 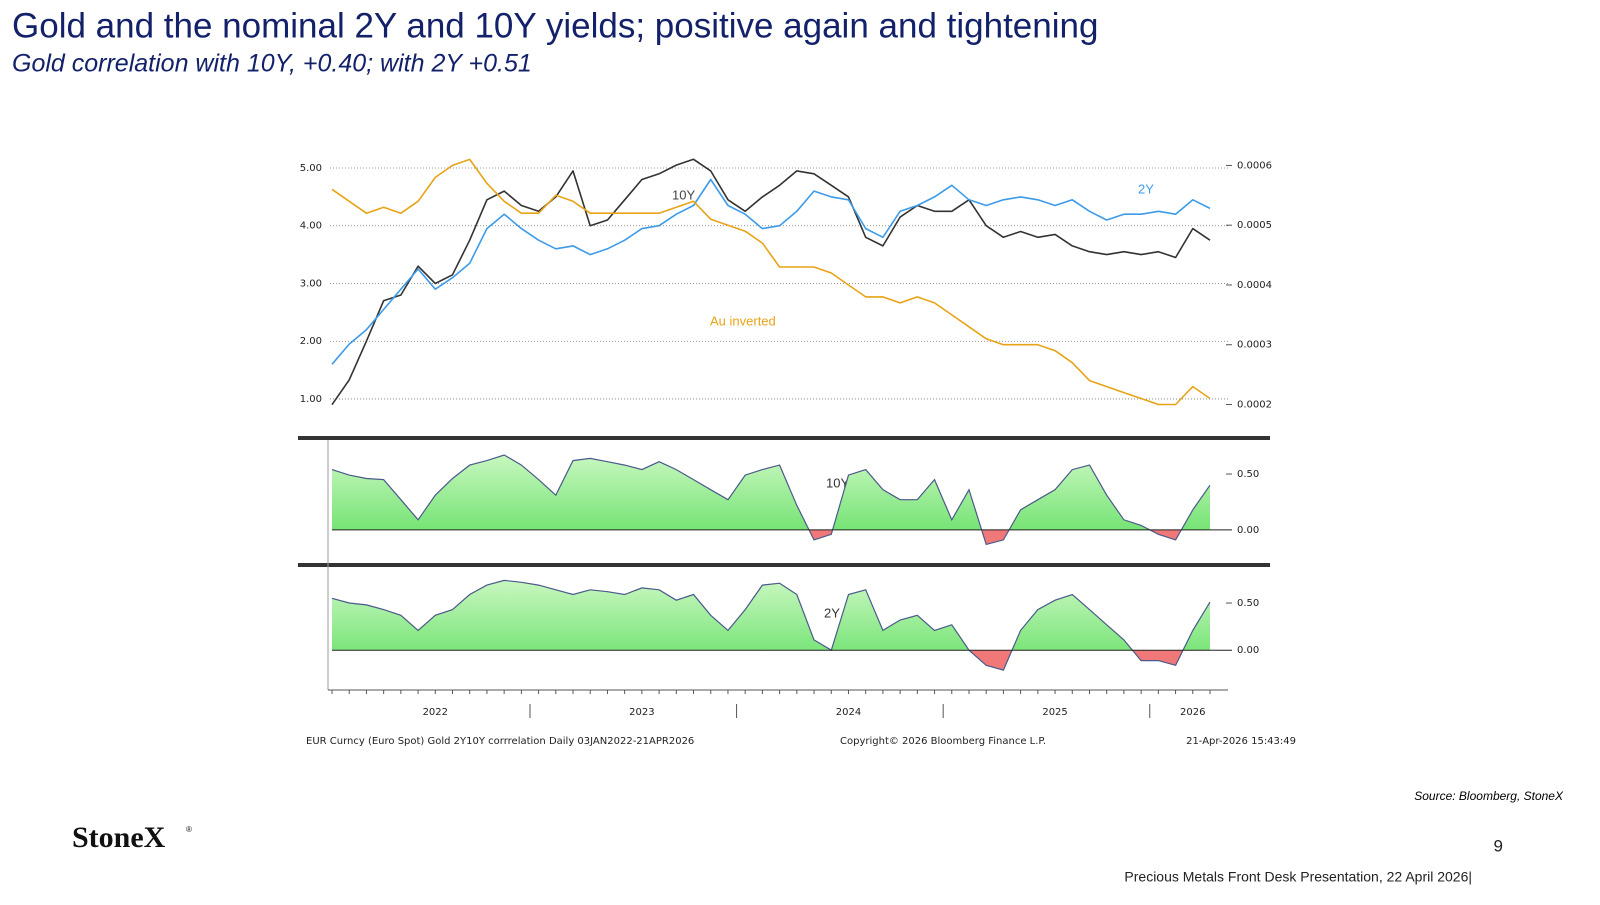 I want to click on logo: StoneX, so click(x=119, y=837).